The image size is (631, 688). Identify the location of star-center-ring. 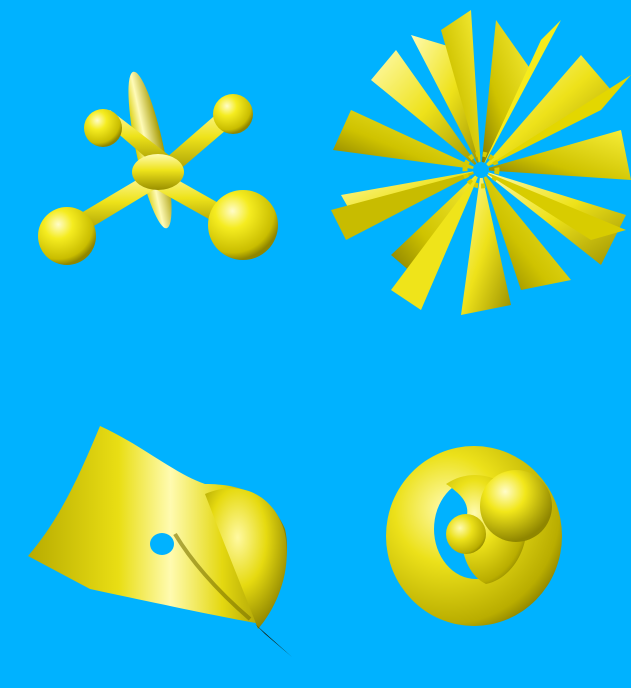
(481, 170).